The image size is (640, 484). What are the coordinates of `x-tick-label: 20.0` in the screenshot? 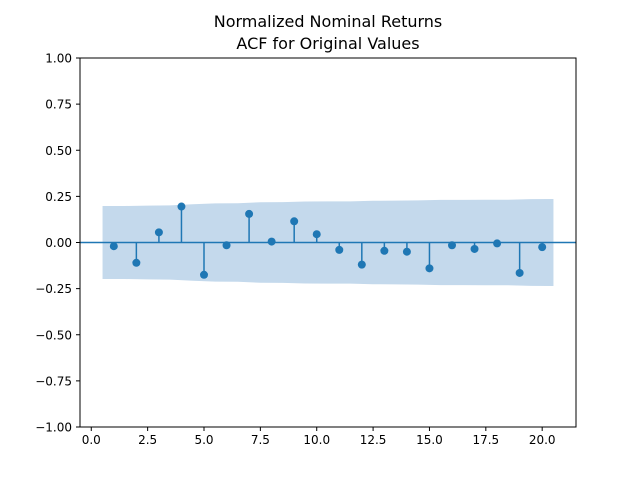 It's located at (542, 440).